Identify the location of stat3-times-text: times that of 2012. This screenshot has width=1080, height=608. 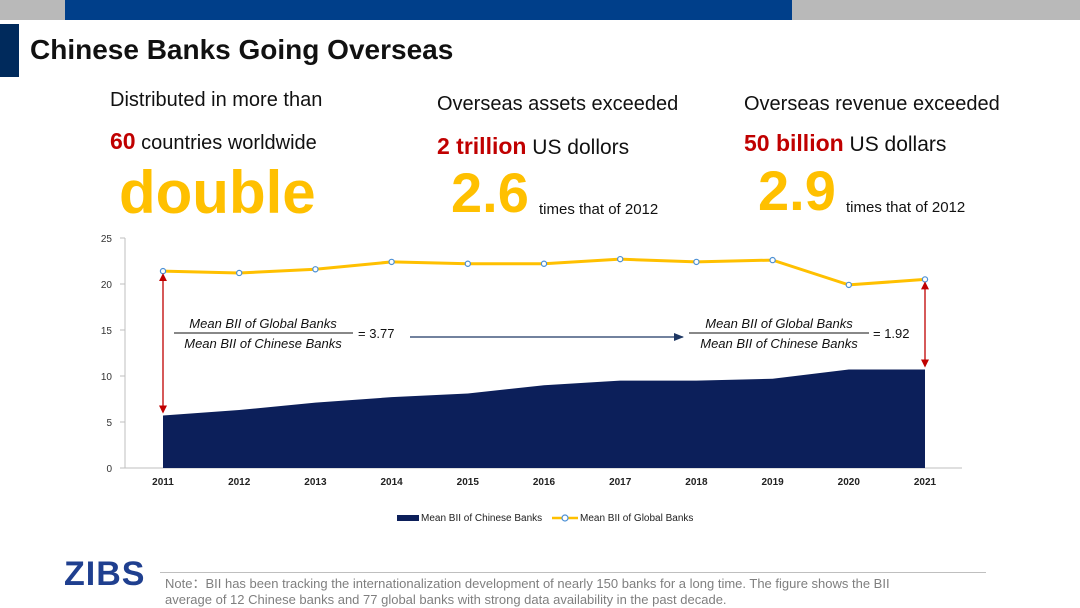
(906, 207).